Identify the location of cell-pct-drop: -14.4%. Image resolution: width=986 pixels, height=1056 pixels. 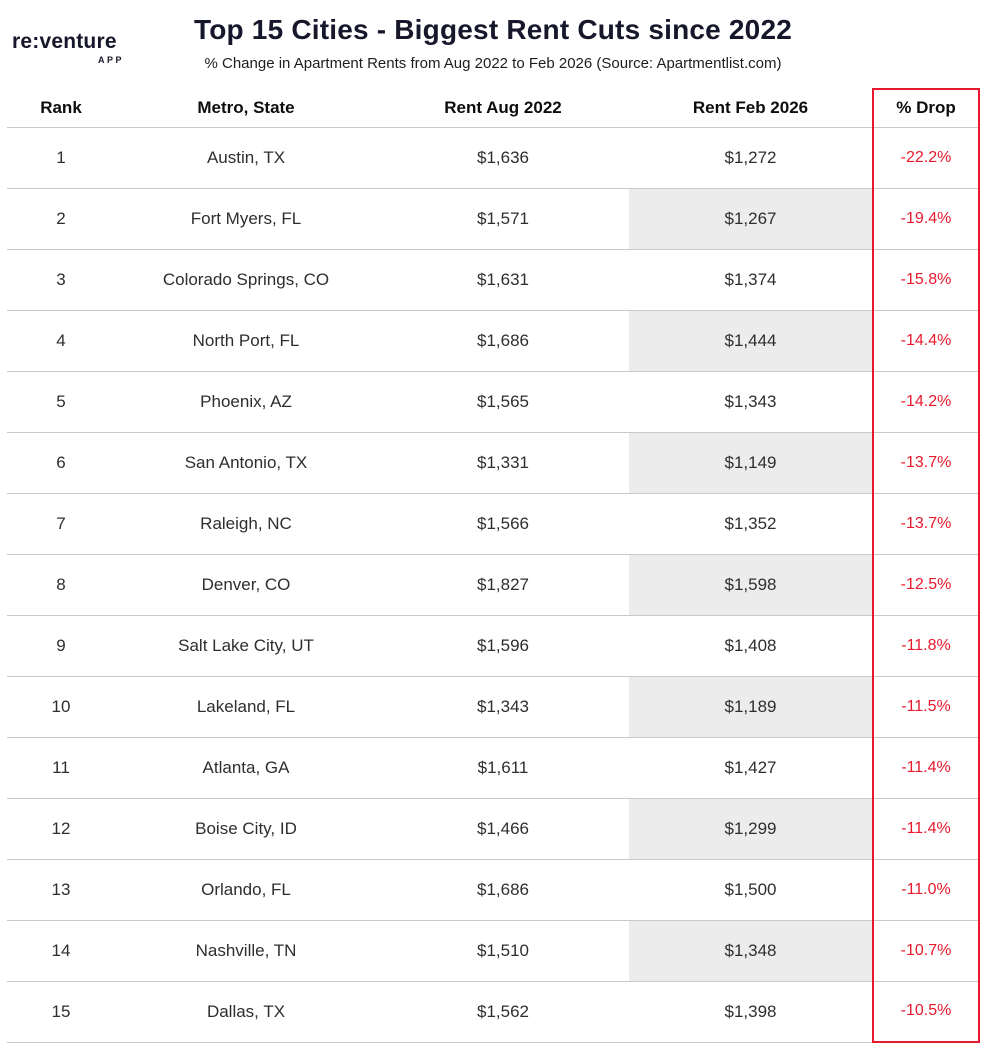
(926, 341).